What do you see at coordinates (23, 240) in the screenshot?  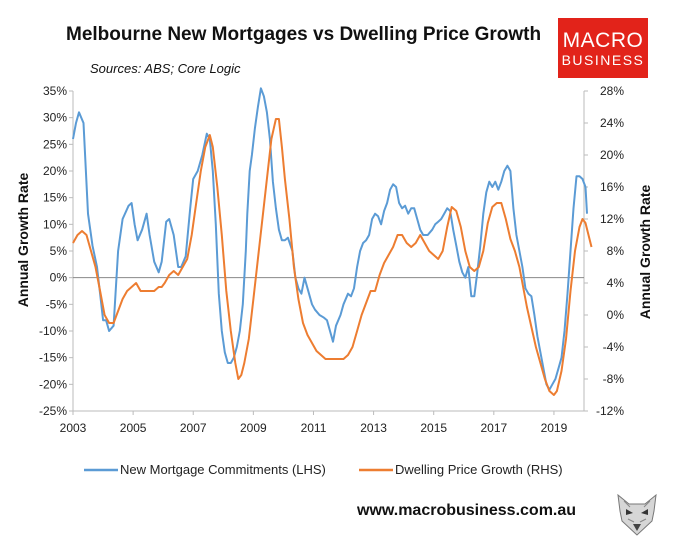 I see `left-axis-label: Annual Growth Rate` at bounding box center [23, 240].